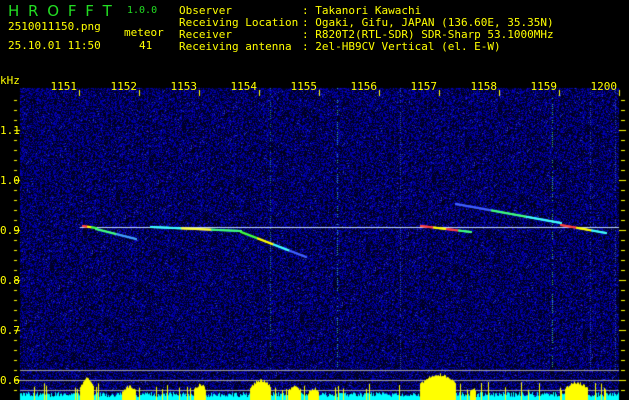  Describe the element at coordinates (244, 86) in the screenshot. I see `x-tick-label: 1154` at that location.